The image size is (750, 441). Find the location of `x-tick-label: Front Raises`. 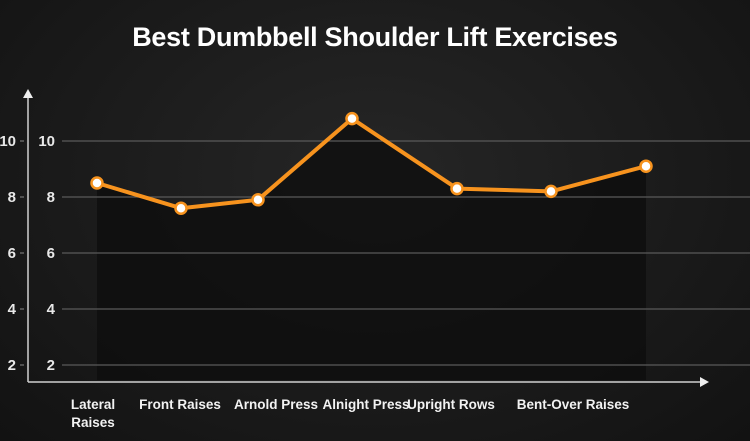

x-tick-label: Front Raises is located at coordinates (180, 404).